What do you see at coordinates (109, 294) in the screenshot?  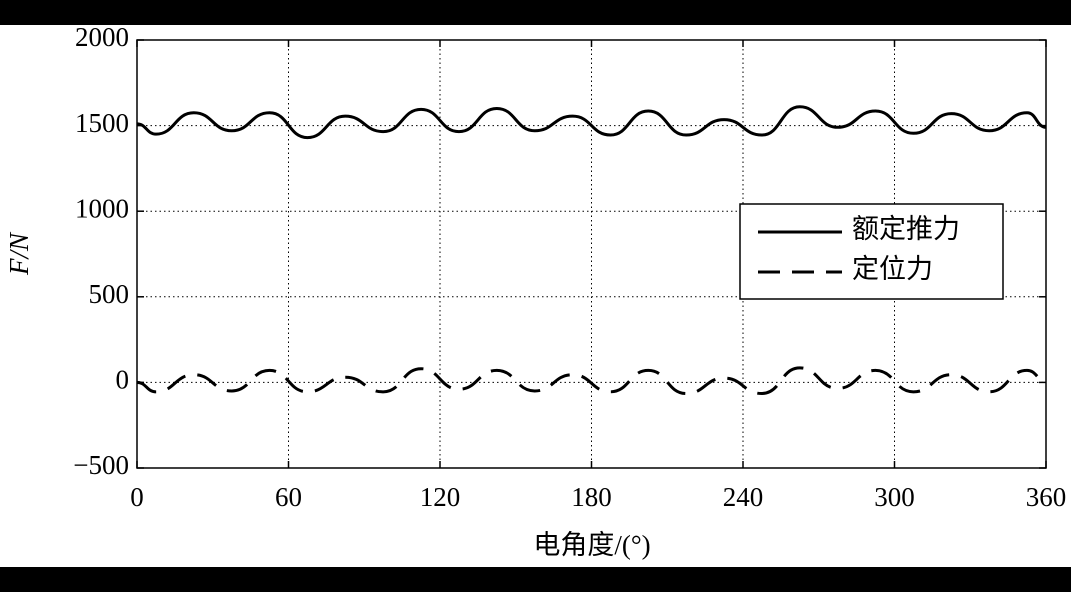 I see `y-tick-label: 500` at bounding box center [109, 294].